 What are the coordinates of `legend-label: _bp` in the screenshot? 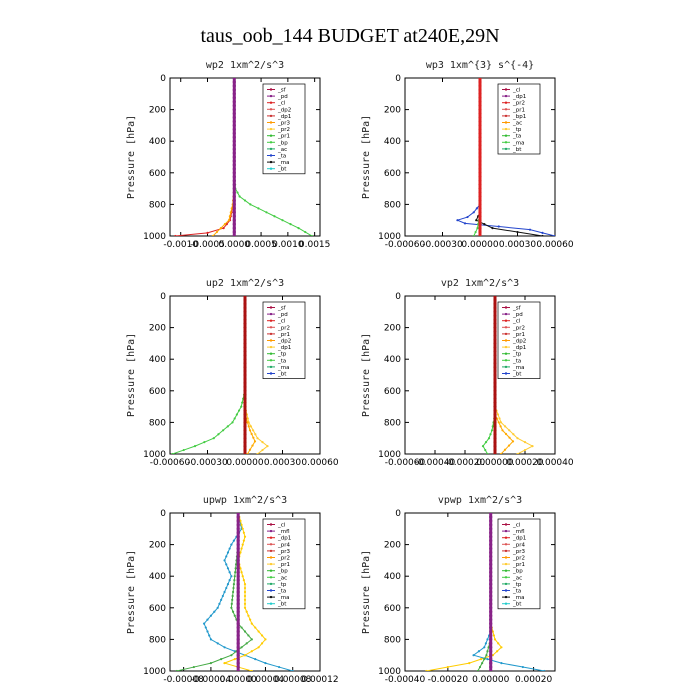 It's located at (517, 572).